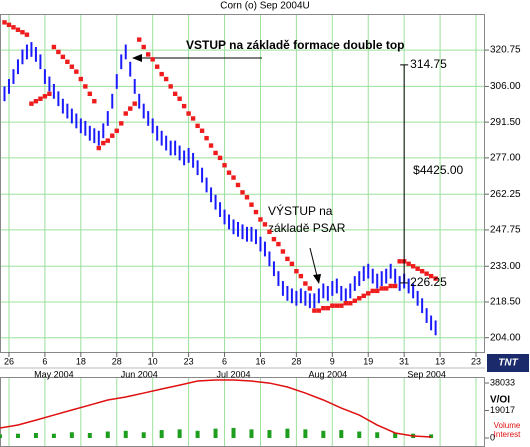 Image resolution: width=530 pixels, height=447 pixels. Describe the element at coordinates (505, 337) in the screenshot. I see `y-tick-label: 204.00` at that location.